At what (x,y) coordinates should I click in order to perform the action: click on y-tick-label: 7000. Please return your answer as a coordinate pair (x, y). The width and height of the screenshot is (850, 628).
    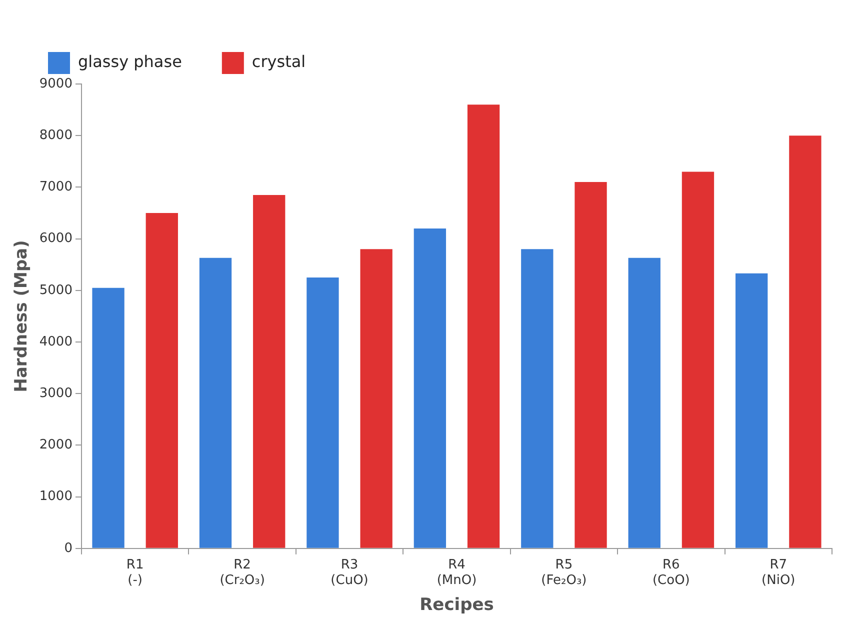
    Looking at the image, I should click on (55, 187).